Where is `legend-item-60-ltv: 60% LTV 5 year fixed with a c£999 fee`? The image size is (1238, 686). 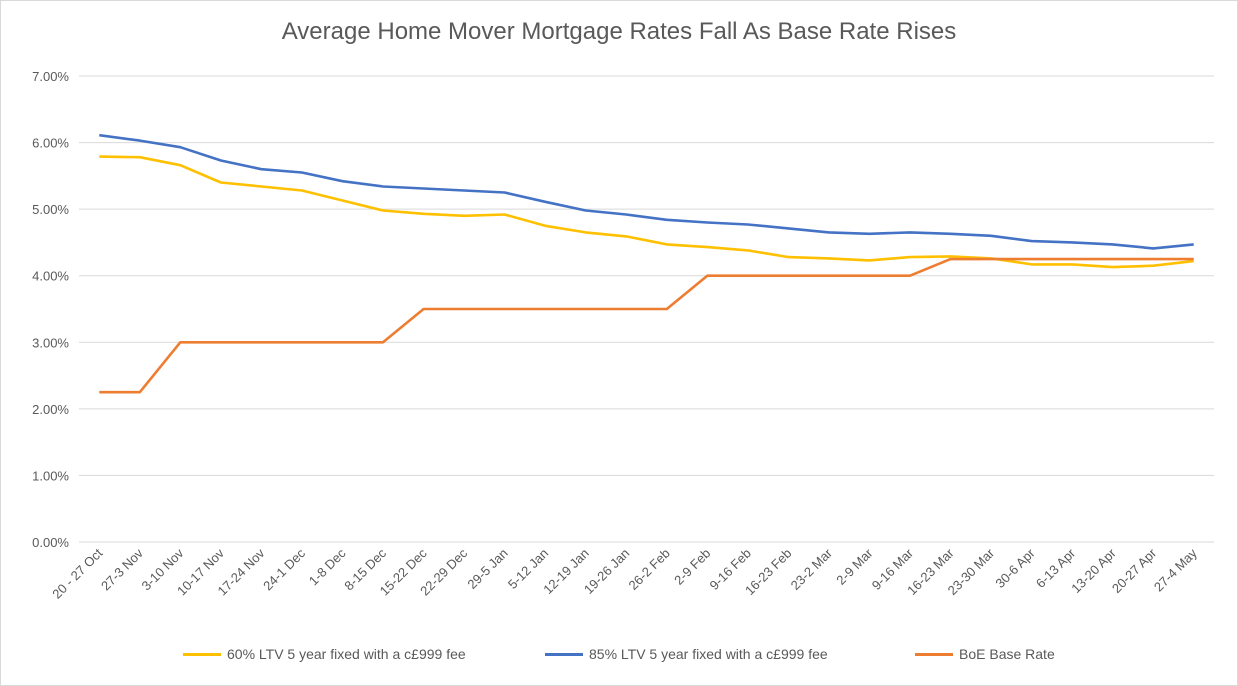 legend-item-60-ltv: 60% LTV 5 year fixed with a c£999 fee is located at coordinates (324, 654).